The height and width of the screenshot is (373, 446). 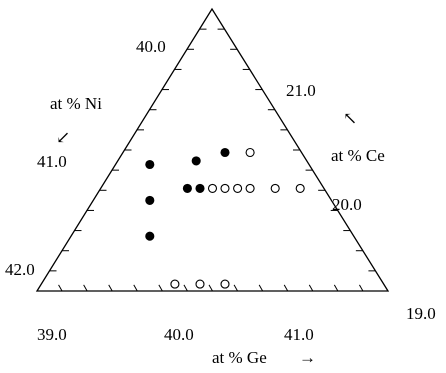 I want to click on ce-axis-arrow: ↖, so click(x=350, y=118).